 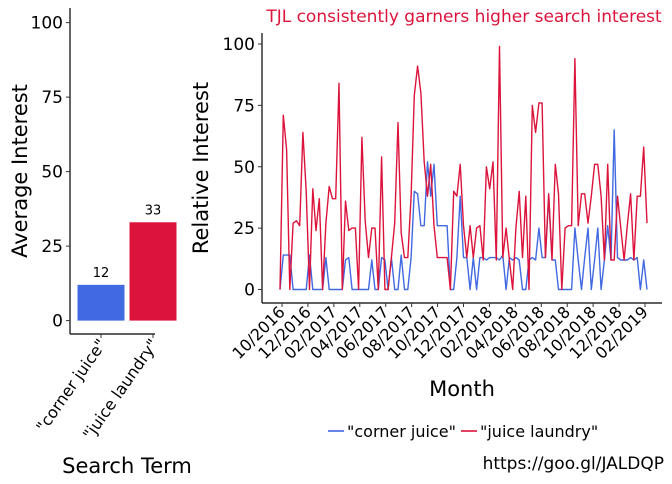 I want to click on legend-label: "corner juice", so click(x=401, y=431).